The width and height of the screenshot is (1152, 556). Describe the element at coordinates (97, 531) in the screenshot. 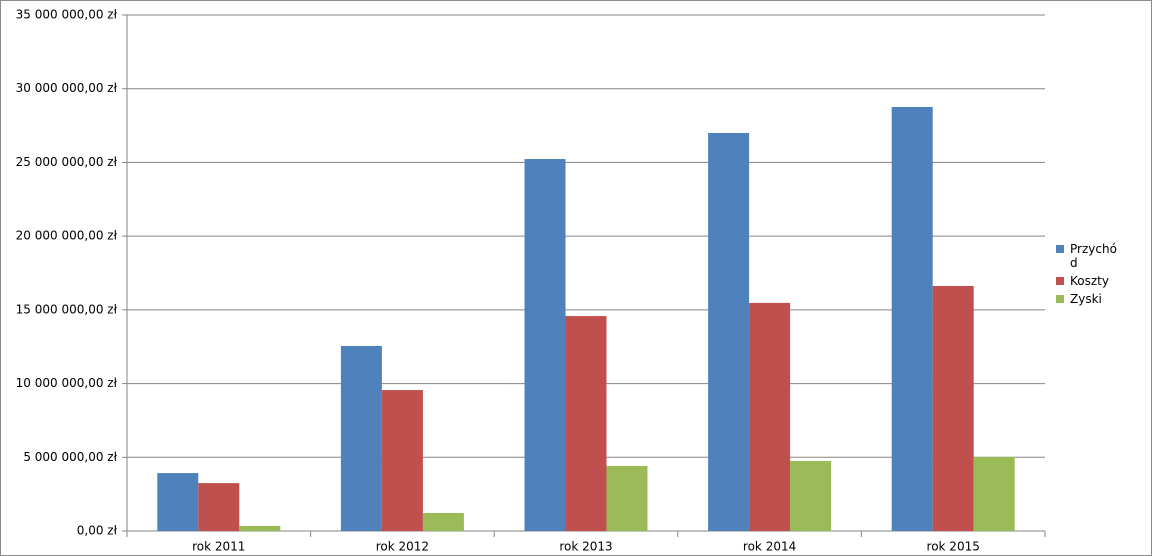

I see `y-tick-label: 0,00 zł` at that location.